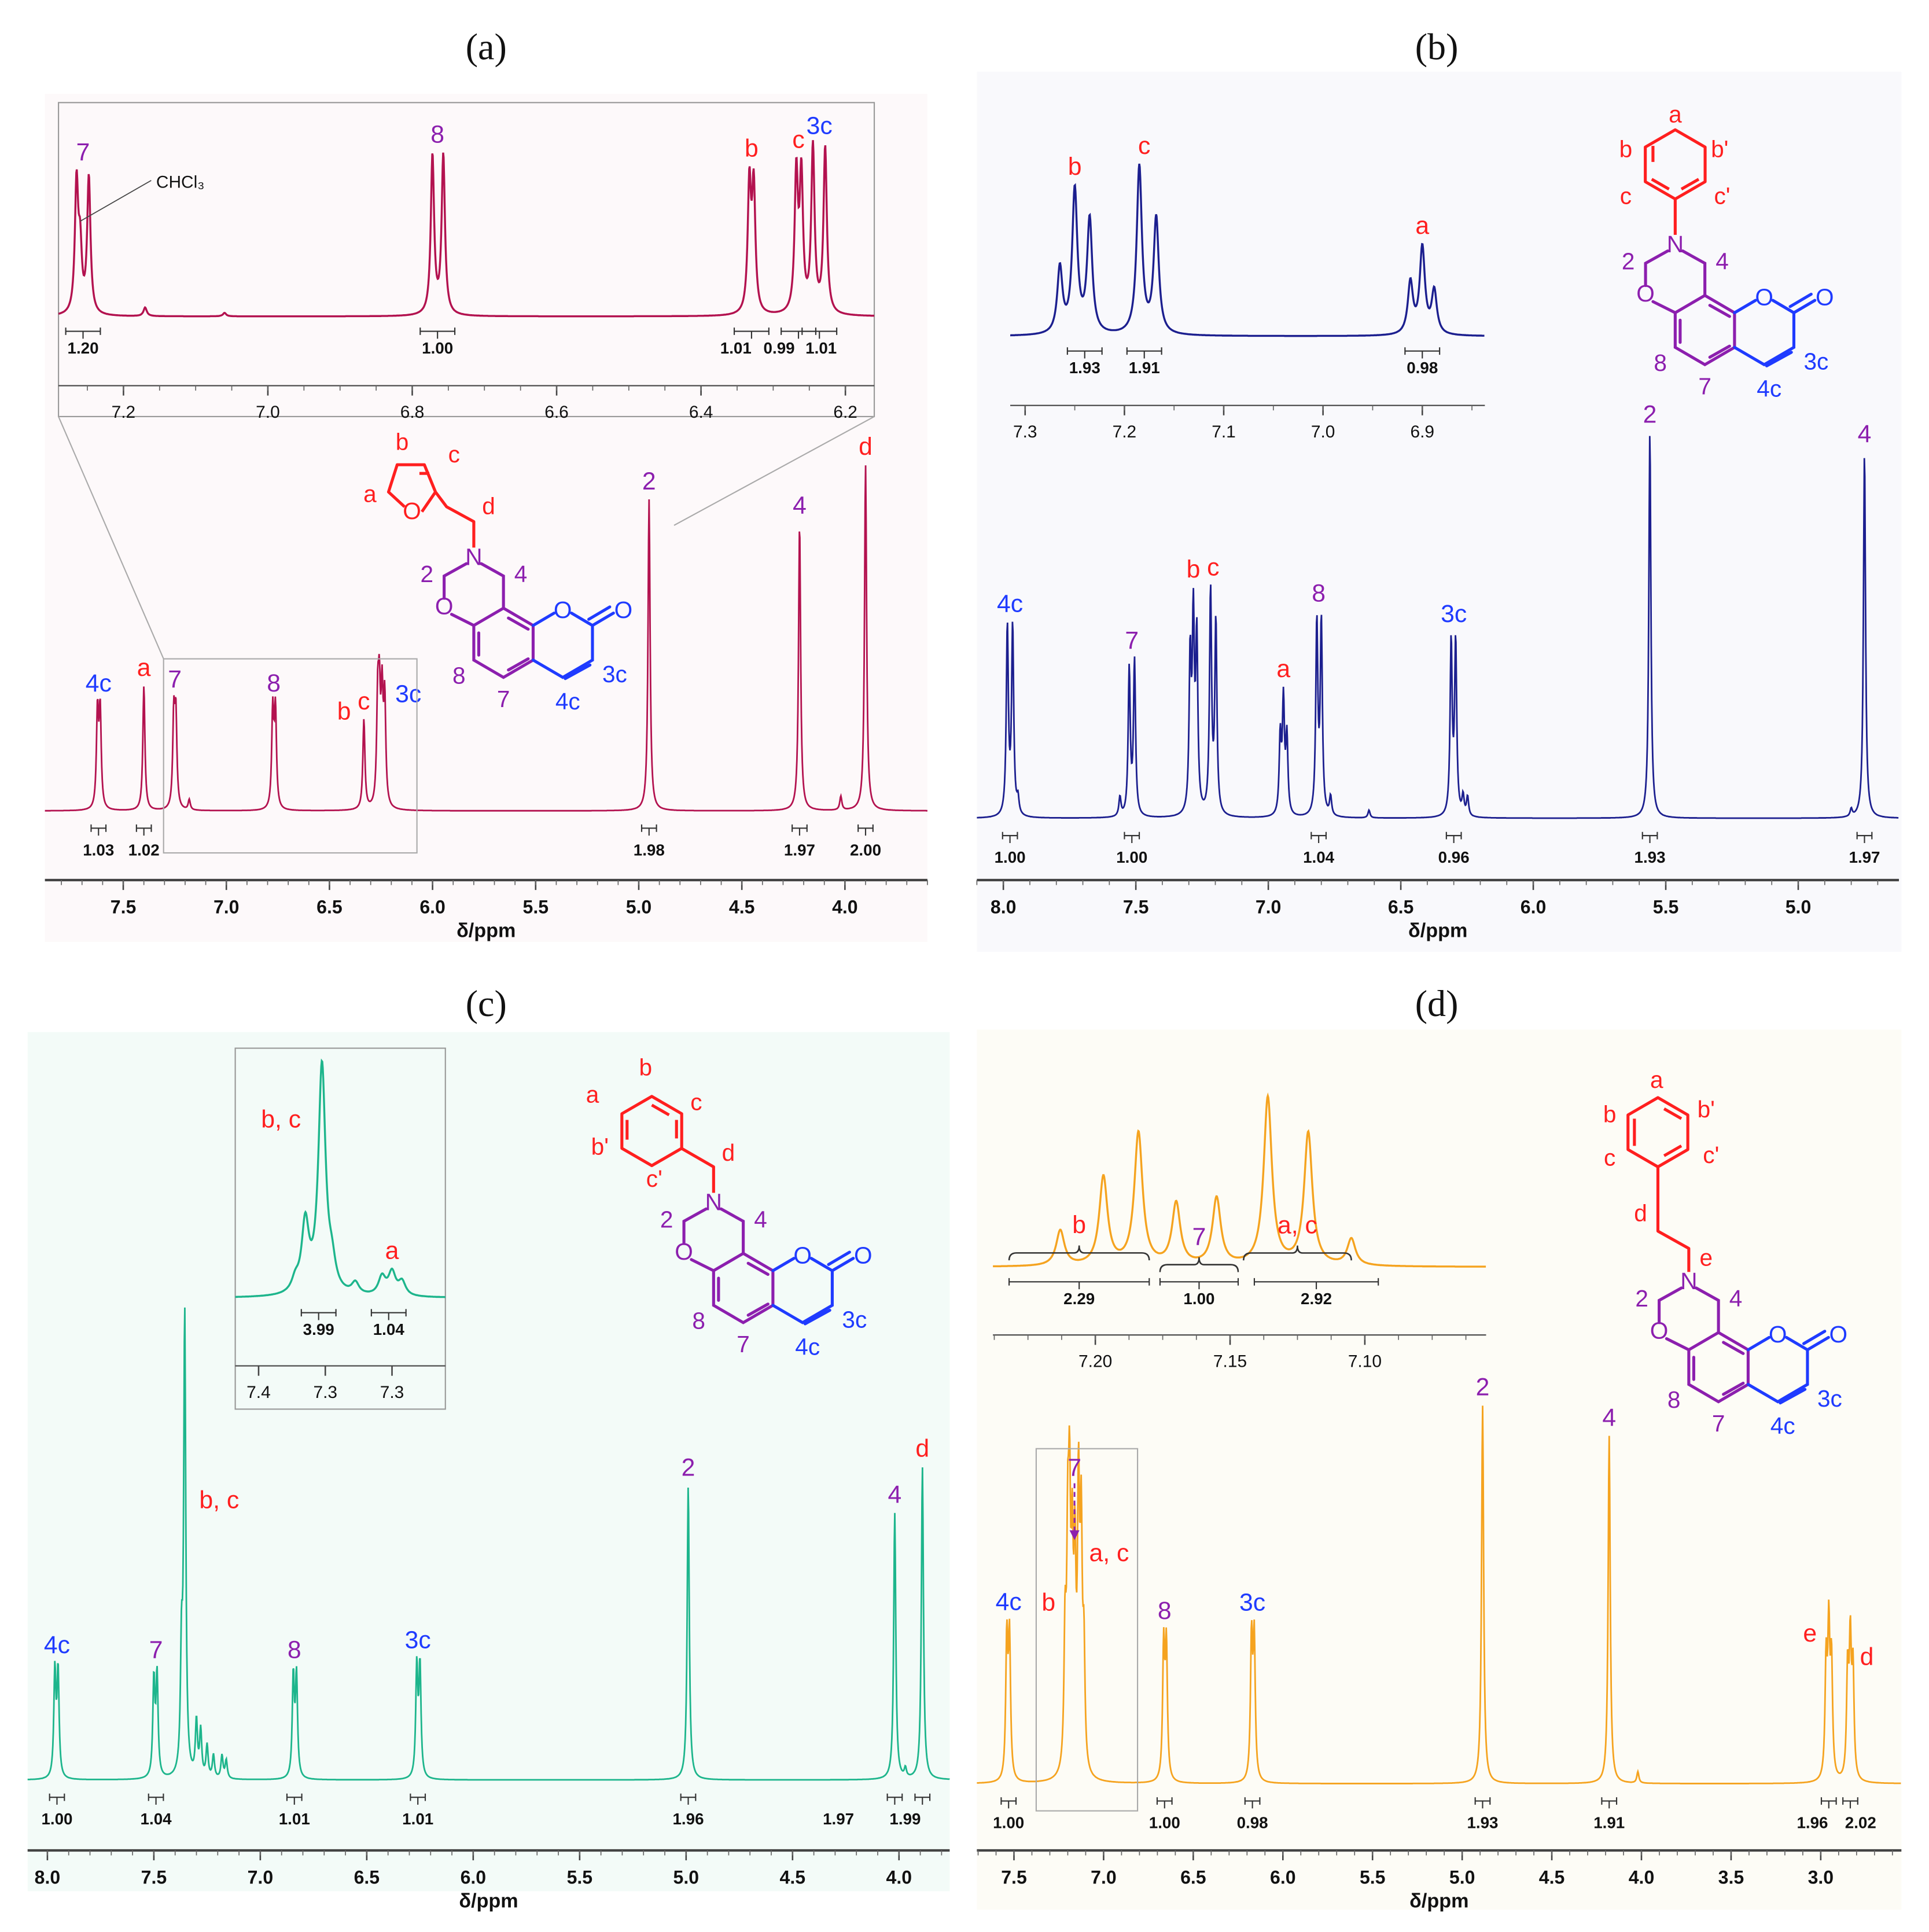  Describe the element at coordinates (1079, 1299) in the screenshot. I see `integral-value: 2.29` at that location.